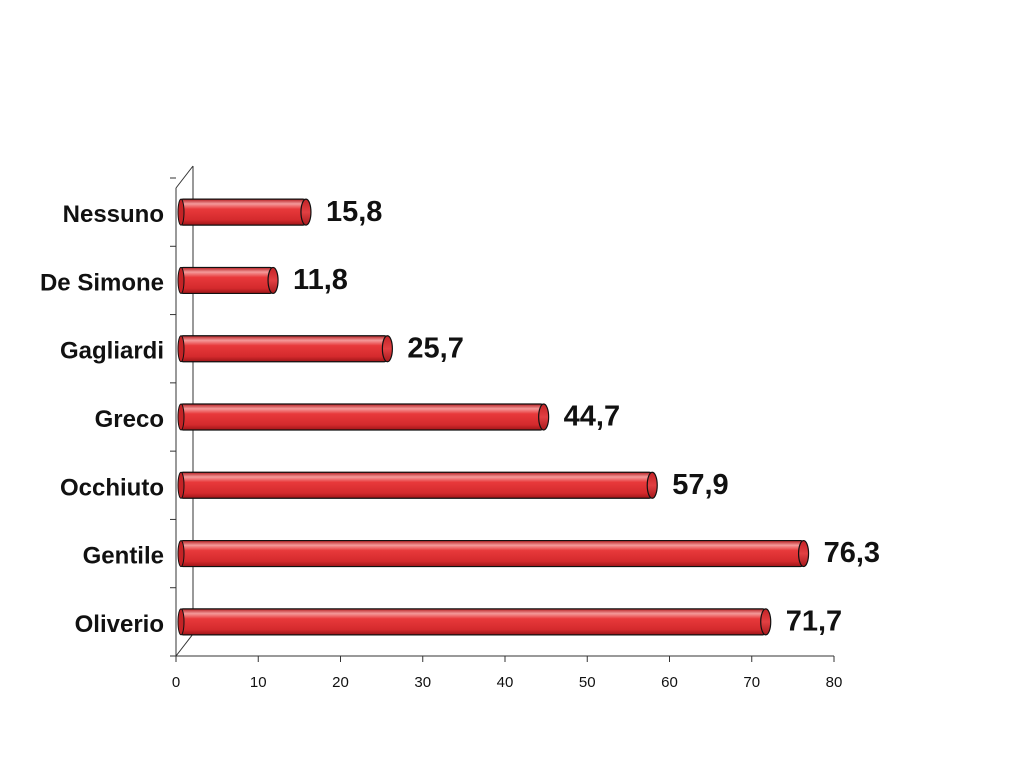 The image size is (1024, 768). I want to click on category-label: Gagliardi, so click(112, 351).